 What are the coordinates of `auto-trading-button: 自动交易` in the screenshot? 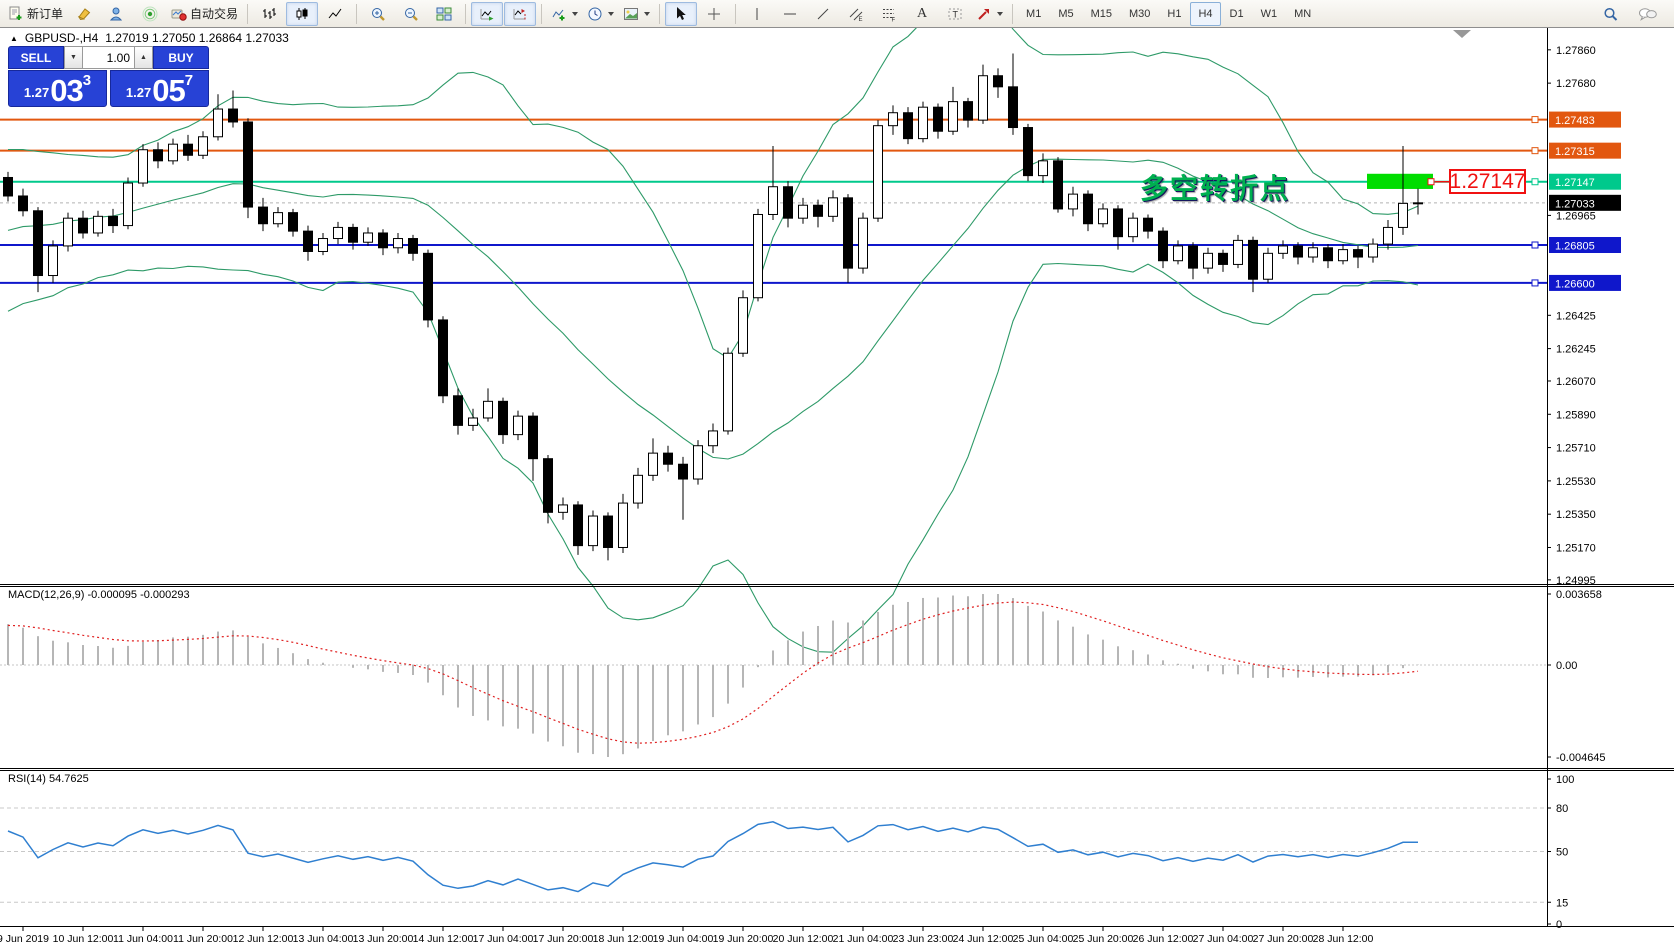 It's located at (204, 14).